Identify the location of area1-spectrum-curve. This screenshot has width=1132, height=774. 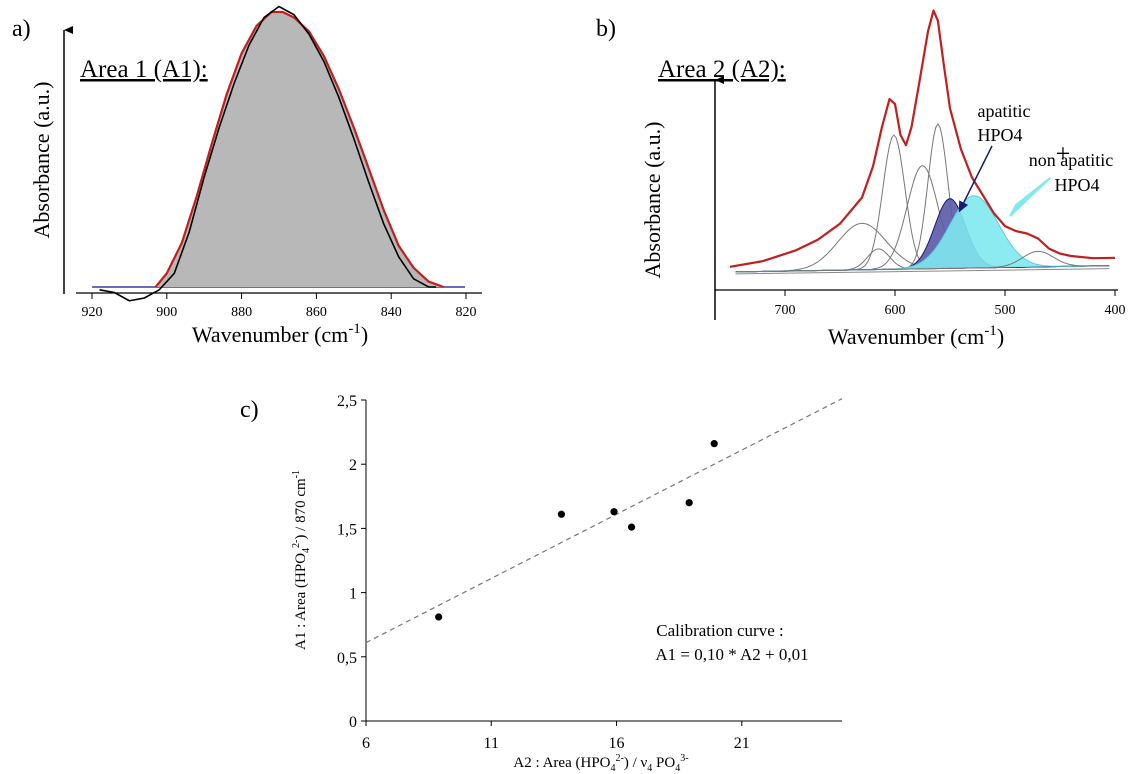
(268, 153).